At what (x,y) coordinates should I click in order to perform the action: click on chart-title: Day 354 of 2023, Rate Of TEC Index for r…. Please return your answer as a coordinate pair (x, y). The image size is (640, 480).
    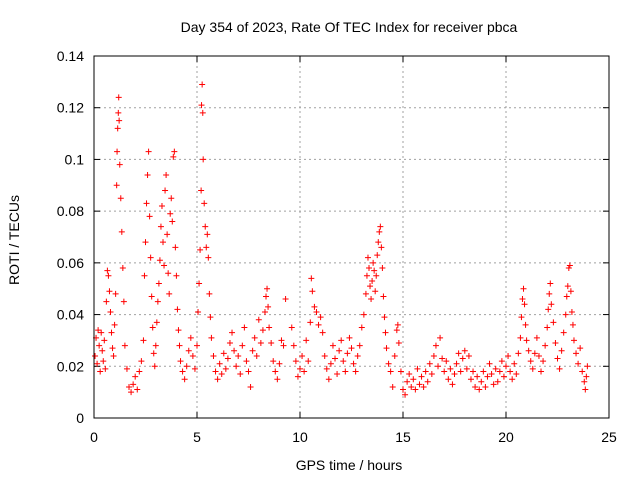
    Looking at the image, I should click on (349, 27).